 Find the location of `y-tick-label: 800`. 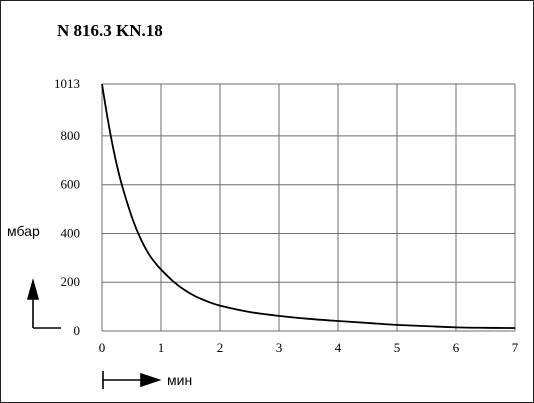

y-tick-label: 800 is located at coordinates (71, 135).